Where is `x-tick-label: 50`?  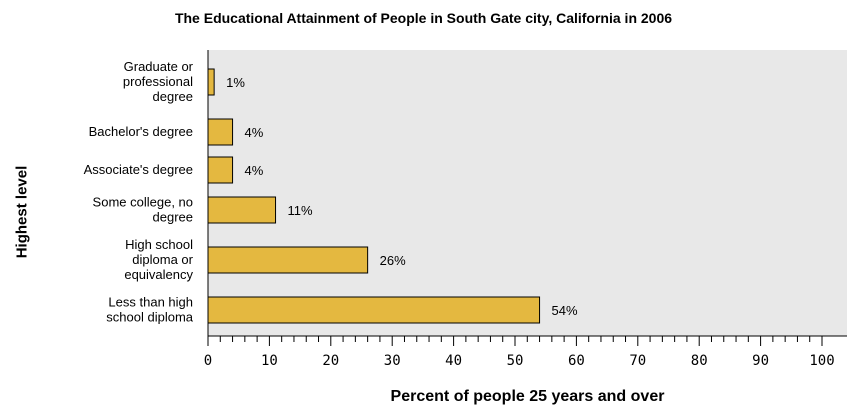
x-tick-label: 50 is located at coordinates (515, 361).